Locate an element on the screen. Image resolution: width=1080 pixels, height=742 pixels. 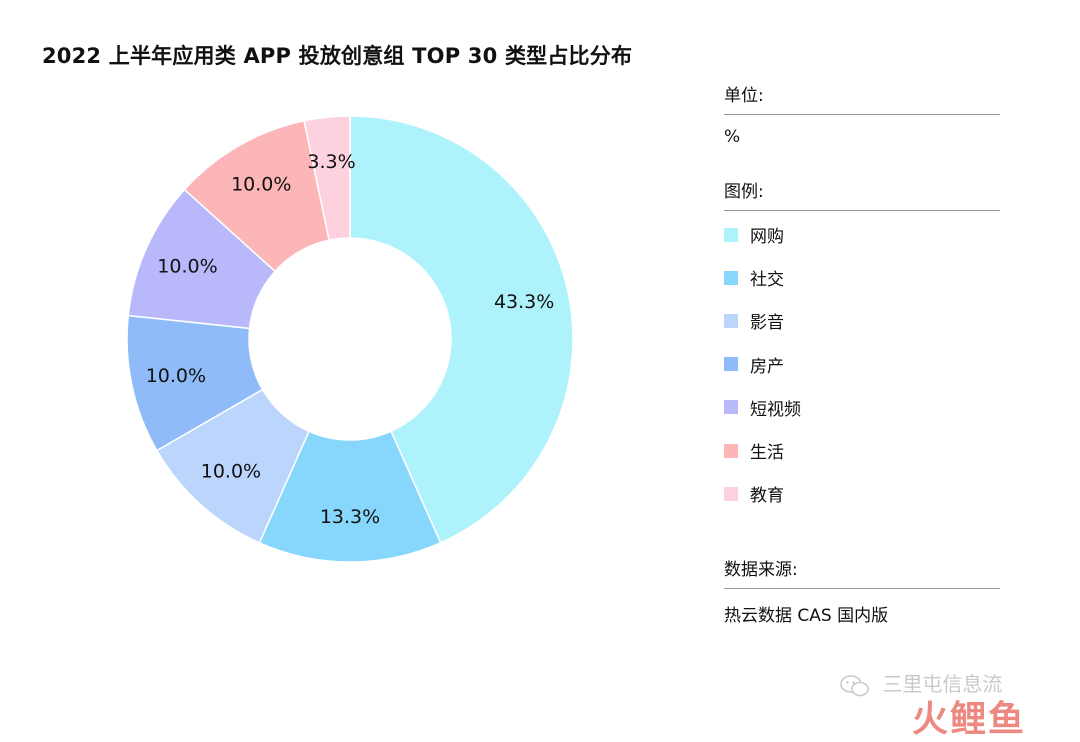
source-value: 热云数据 CAS 国内版 is located at coordinates (806, 616).